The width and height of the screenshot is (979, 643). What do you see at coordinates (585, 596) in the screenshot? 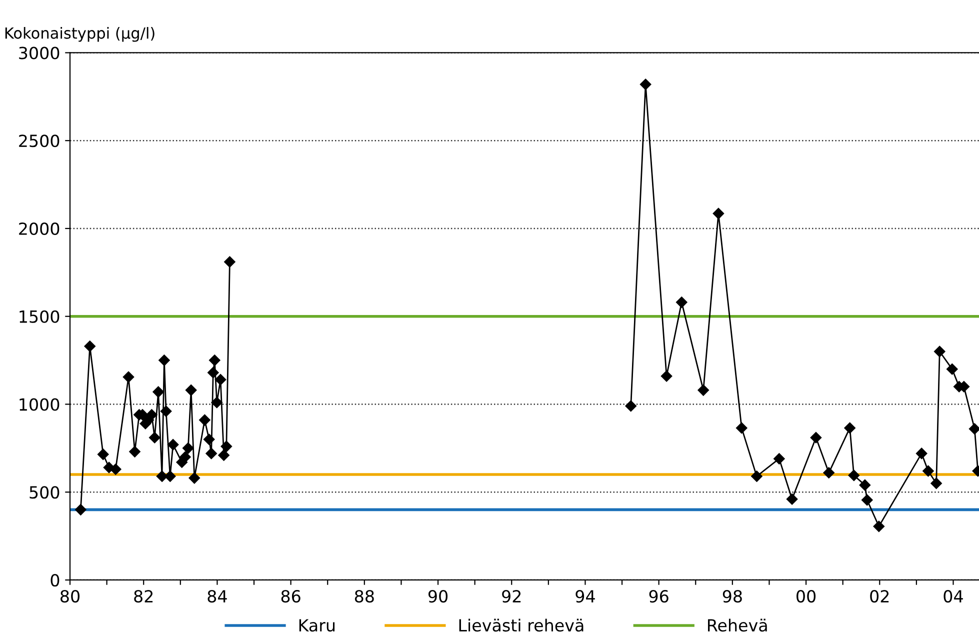
I see `x-tick-label: 94` at bounding box center [585, 596].